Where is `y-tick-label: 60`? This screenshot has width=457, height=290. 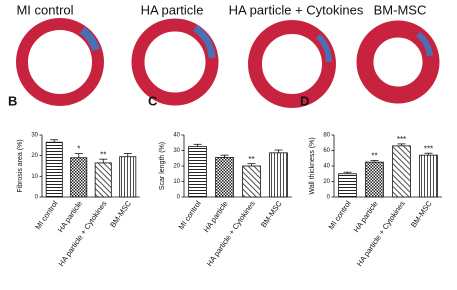
y-tick-label: 60 is located at coordinates (326, 151).